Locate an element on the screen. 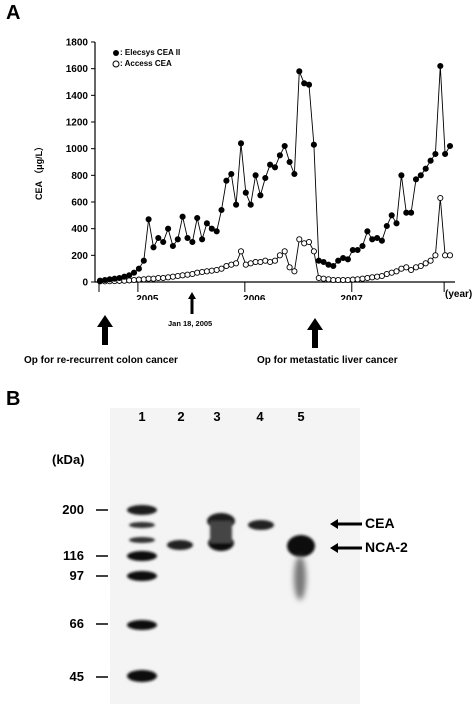  lane-number-5: 5 is located at coordinates (301, 416).